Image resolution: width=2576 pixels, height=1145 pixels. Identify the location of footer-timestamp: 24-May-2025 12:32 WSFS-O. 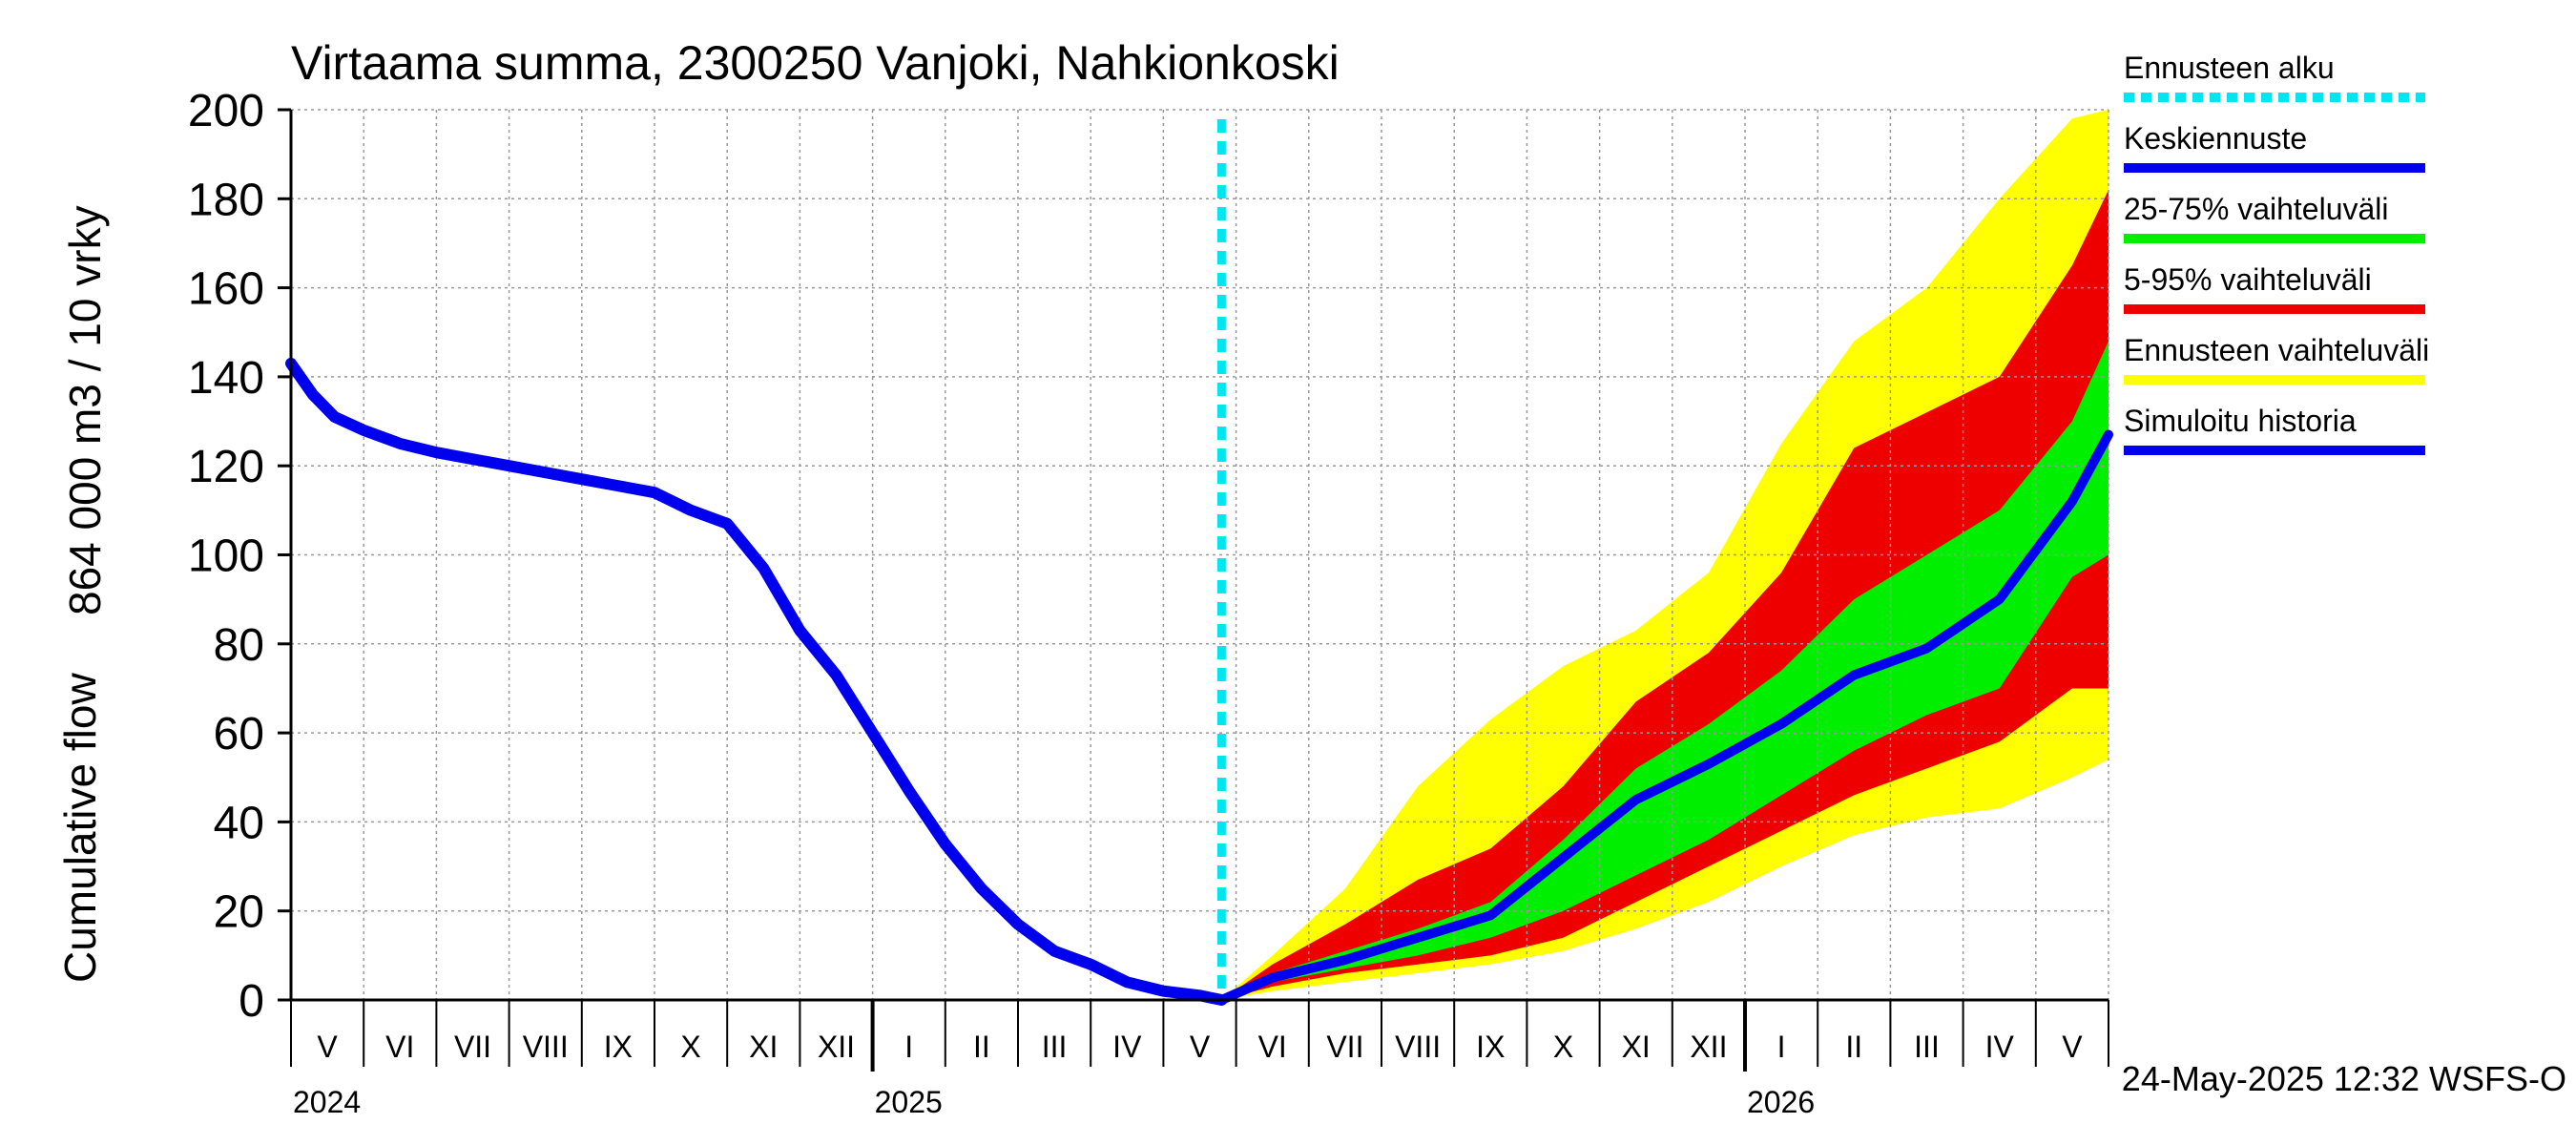
(2344, 1078).